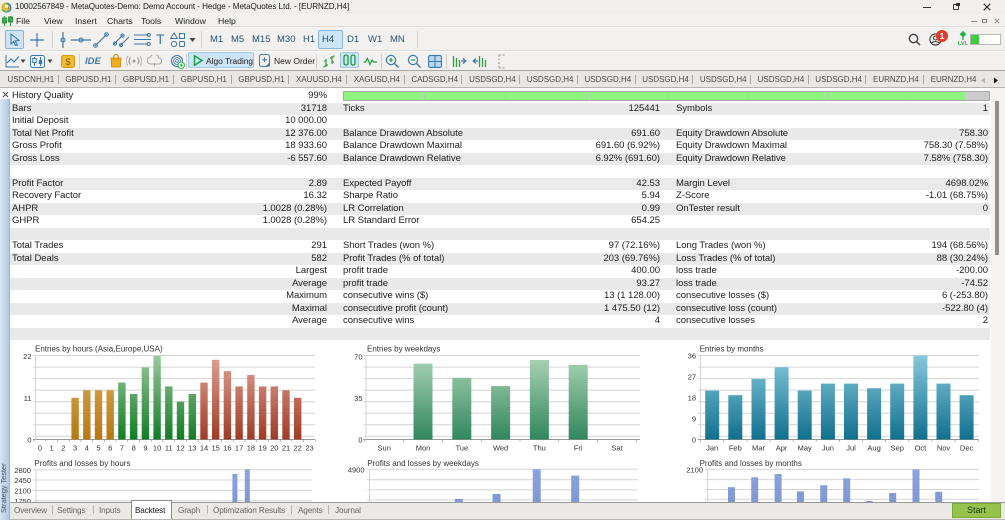  What do you see at coordinates (309, 448) in the screenshot?
I see `svg-text: 23` at bounding box center [309, 448].